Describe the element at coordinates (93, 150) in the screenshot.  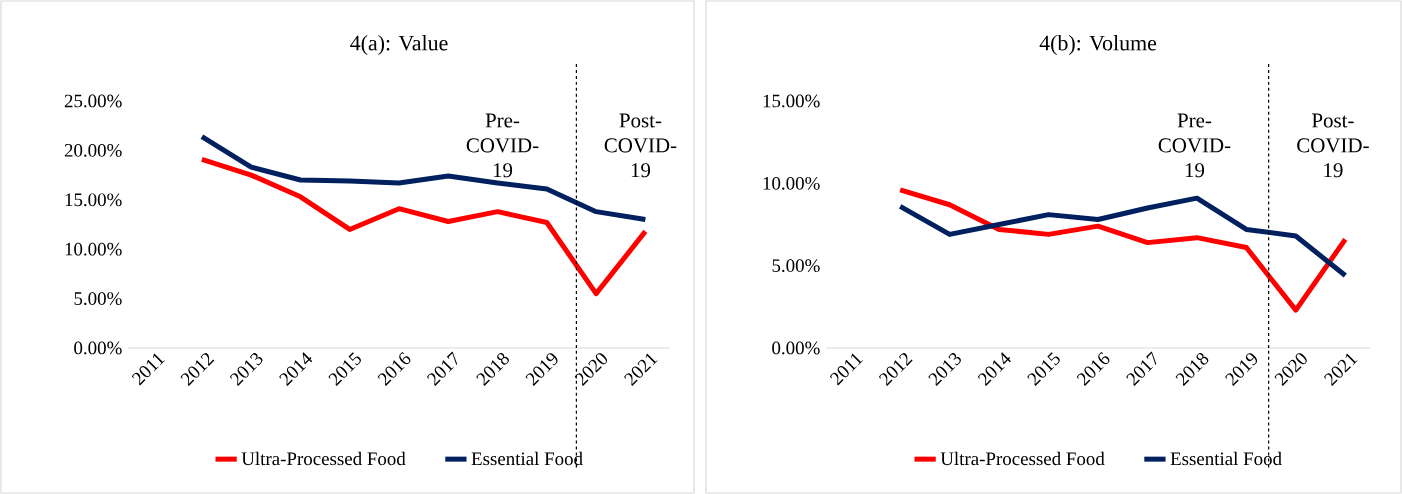
I see `y-tick-label: 20.00%` at that location.